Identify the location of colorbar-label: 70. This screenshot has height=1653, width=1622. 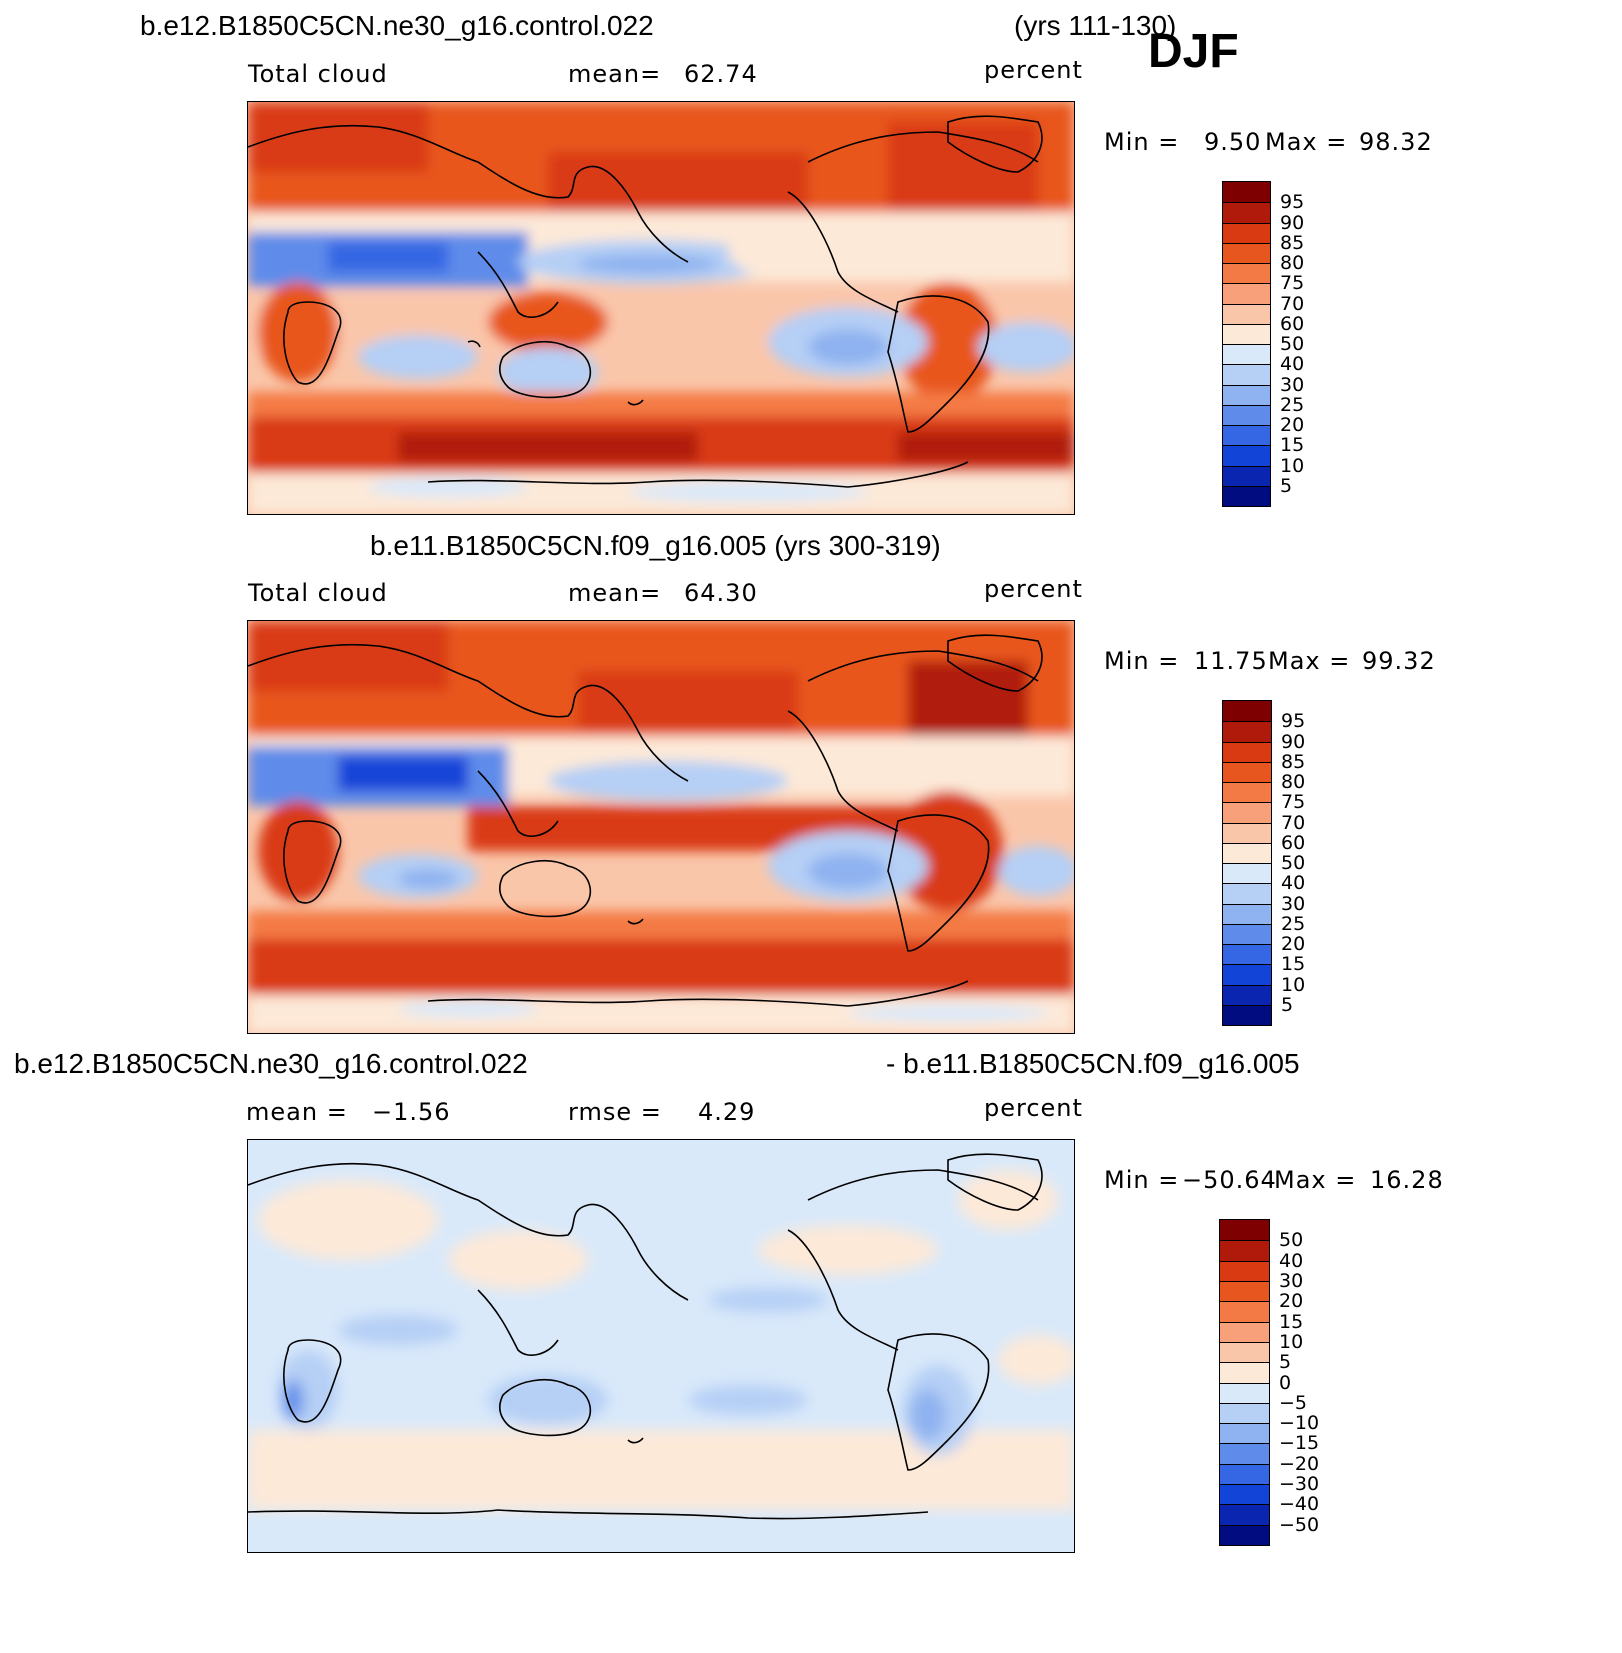
(1293, 822).